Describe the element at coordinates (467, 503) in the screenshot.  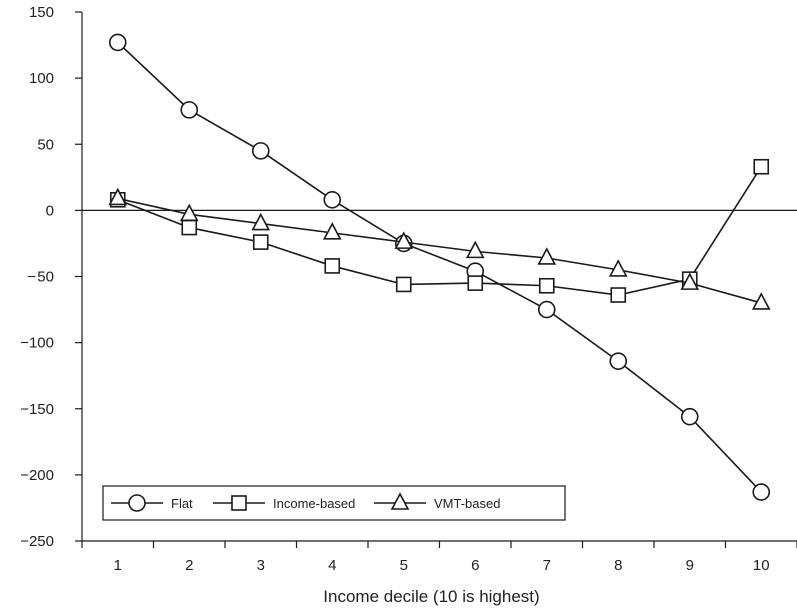
I see `legend-label-vmt-based: VMT-based` at that location.